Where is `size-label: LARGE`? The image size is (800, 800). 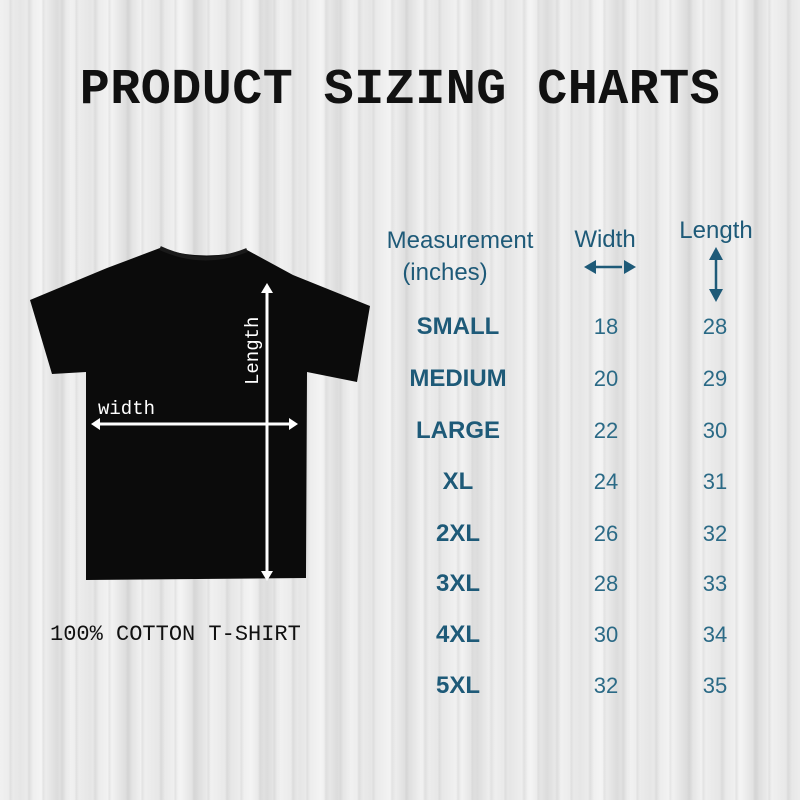 size-label: LARGE is located at coordinates (458, 430).